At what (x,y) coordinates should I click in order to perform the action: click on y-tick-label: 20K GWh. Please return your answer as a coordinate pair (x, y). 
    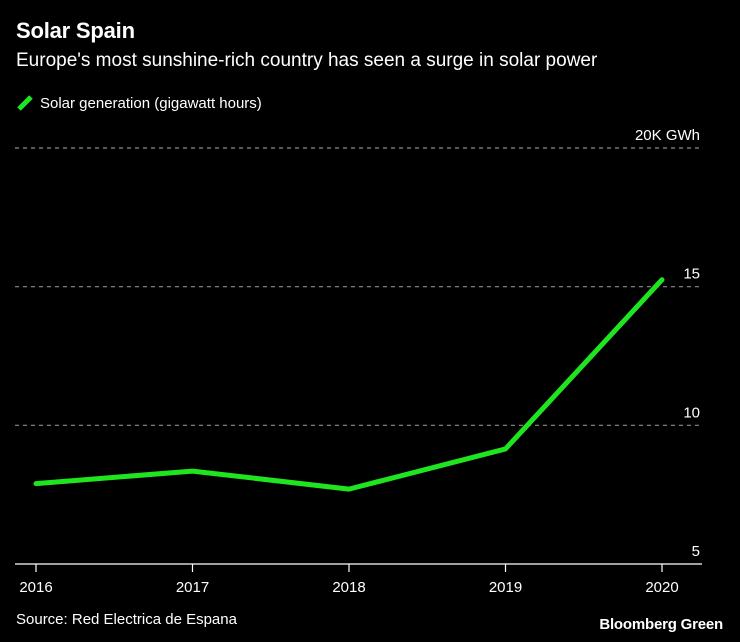
    Looking at the image, I should click on (667, 135).